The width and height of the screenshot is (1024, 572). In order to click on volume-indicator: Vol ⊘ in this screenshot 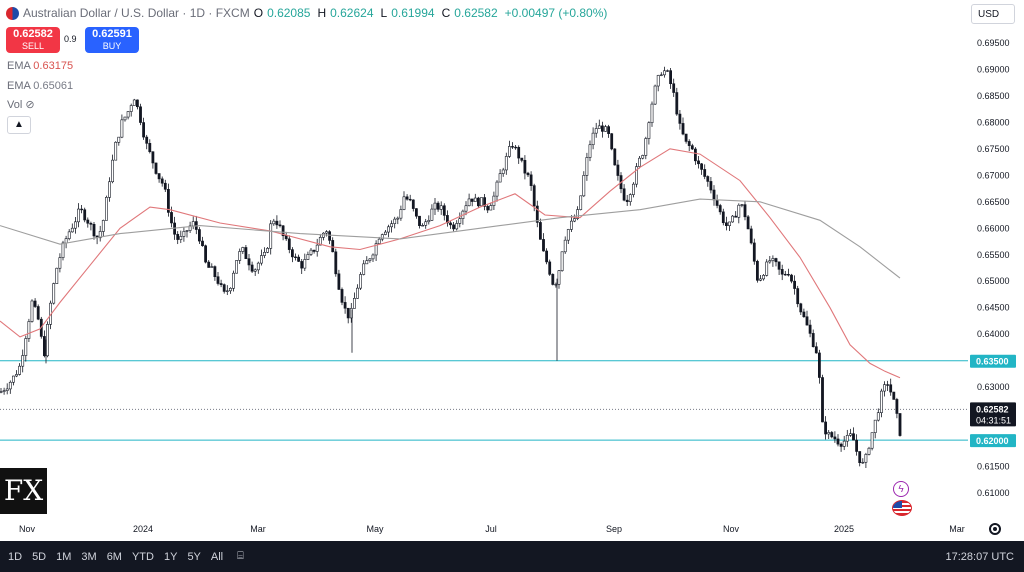, I will do `click(21, 104)`.